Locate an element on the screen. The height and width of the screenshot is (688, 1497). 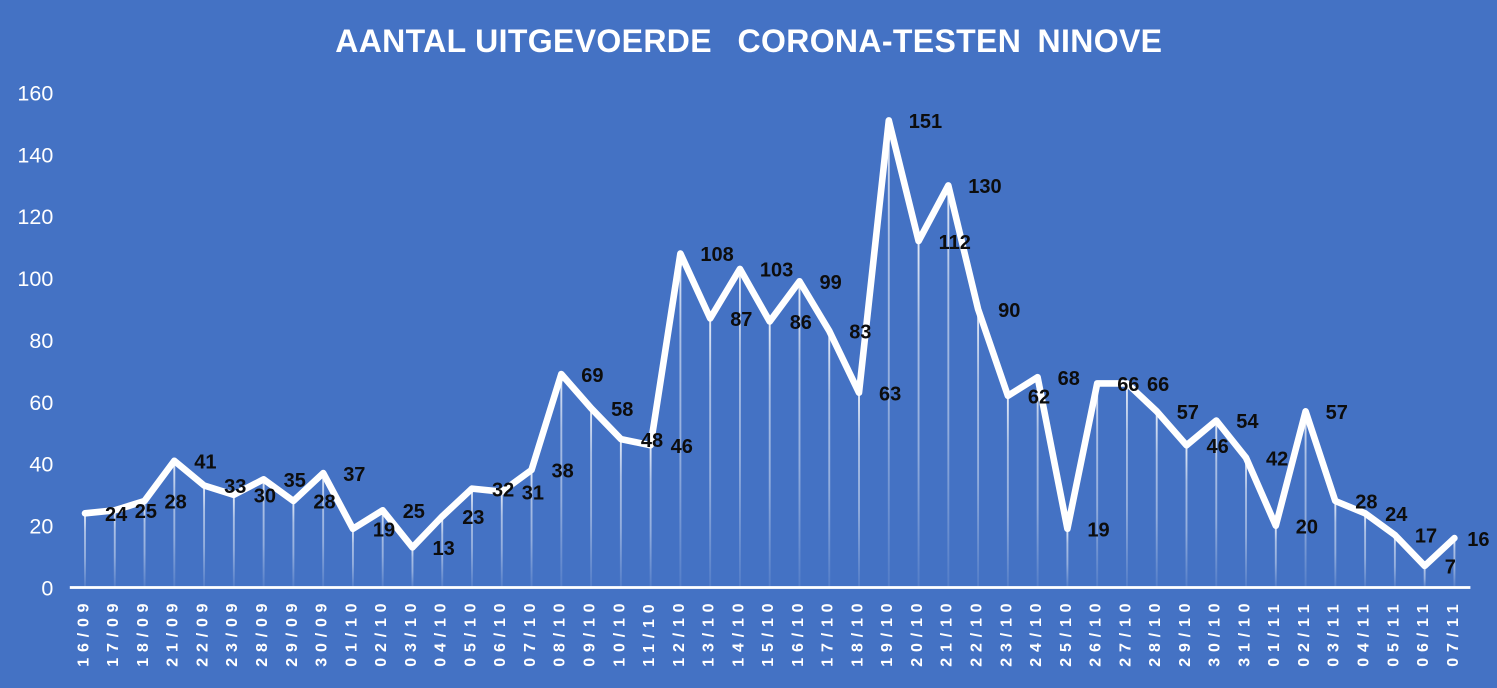
svg-text: 05/10 is located at coordinates (470, 632).